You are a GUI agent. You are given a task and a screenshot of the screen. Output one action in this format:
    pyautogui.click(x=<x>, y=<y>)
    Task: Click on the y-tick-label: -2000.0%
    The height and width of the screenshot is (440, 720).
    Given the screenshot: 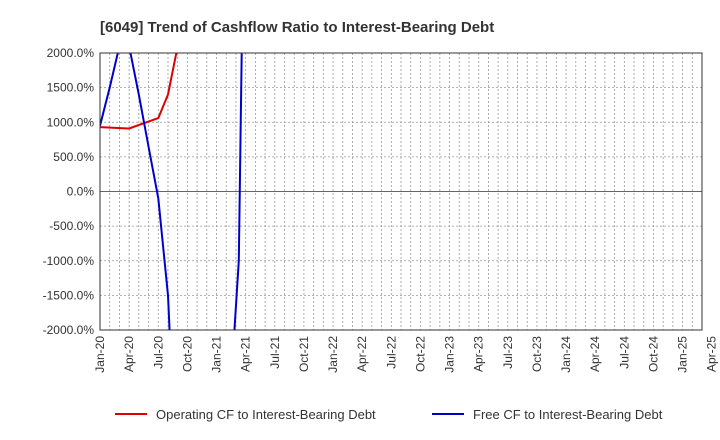 What is the action you would take?
    pyautogui.click(x=69, y=330)
    